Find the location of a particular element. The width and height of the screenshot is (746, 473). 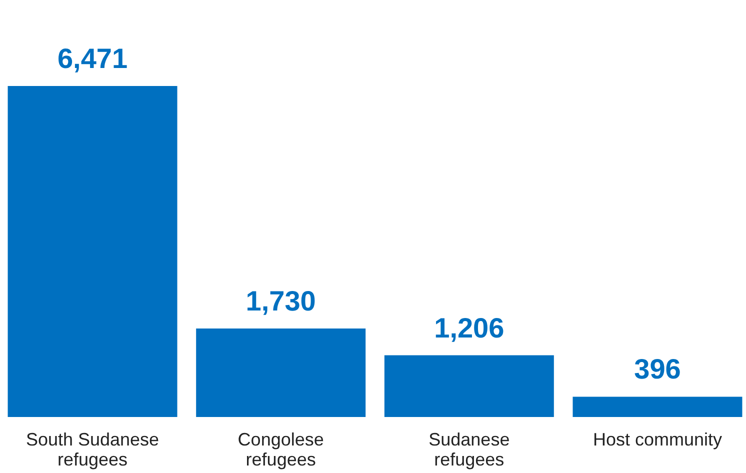

x-tick-label: Host community is located at coordinates (657, 440).